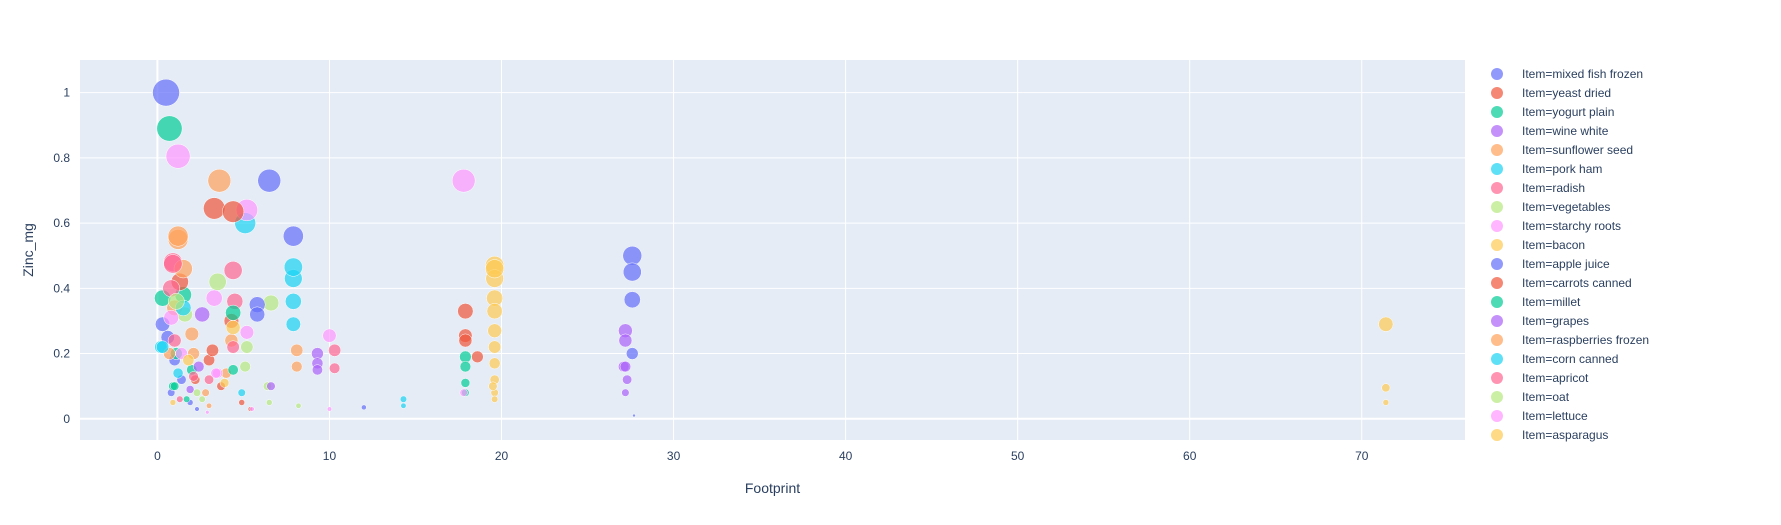 Image resolution: width=1781 pixels, height=525 pixels. Describe the element at coordinates (1530, 397) in the screenshot. I see `legend-item: Item=oat` at that location.